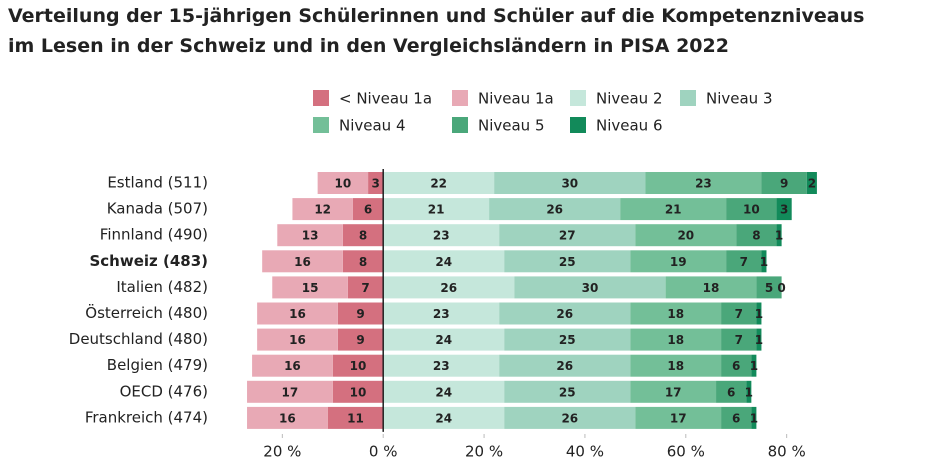 The image size is (937, 466). I want to click on category-label: Italien (482), so click(162, 287).